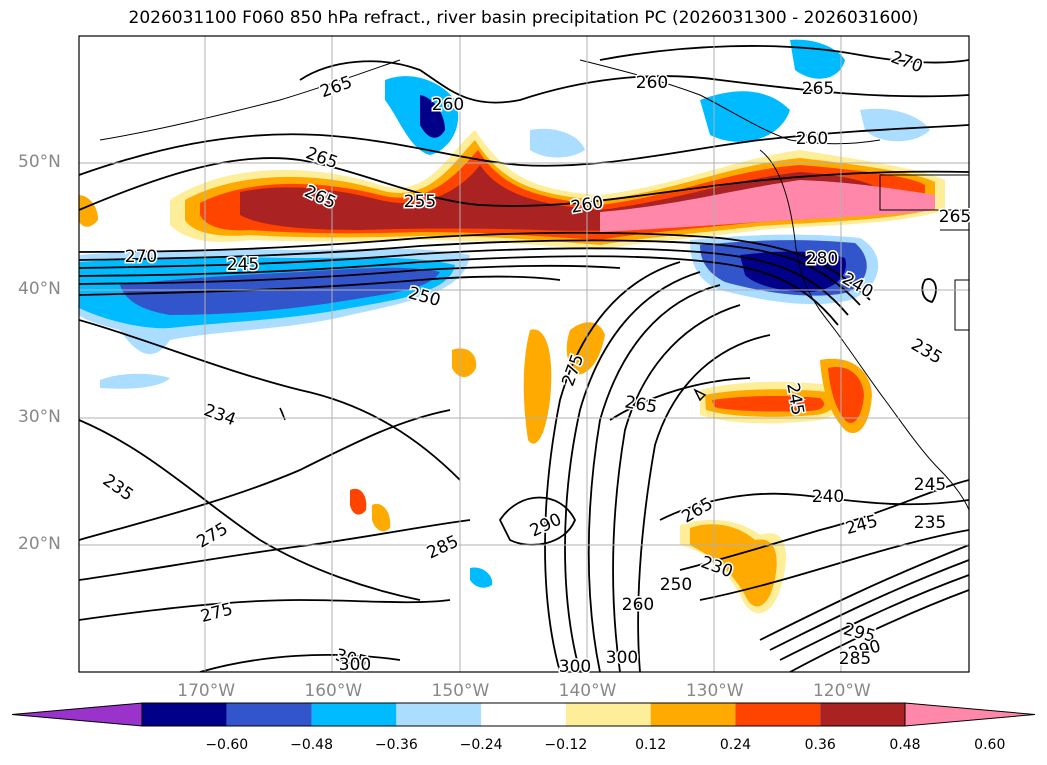 The image size is (1047, 765). Describe the element at coordinates (828, 497) in the screenshot. I see `contour-label: 240` at that location.